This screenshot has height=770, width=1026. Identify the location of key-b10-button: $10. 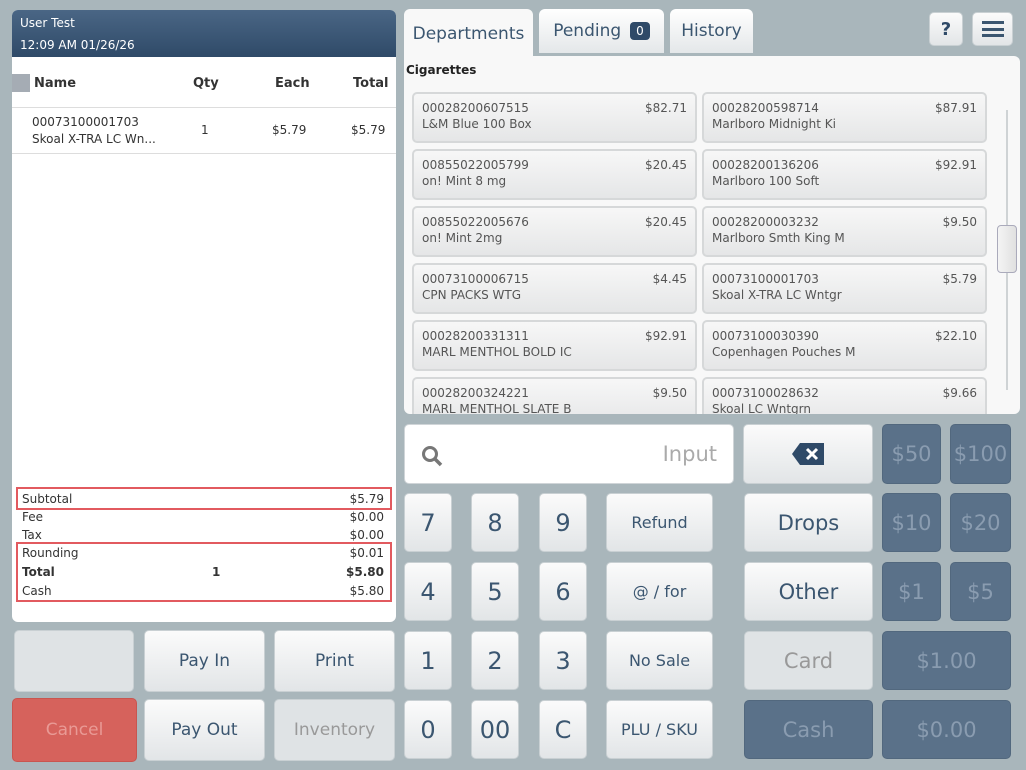
(911, 522).